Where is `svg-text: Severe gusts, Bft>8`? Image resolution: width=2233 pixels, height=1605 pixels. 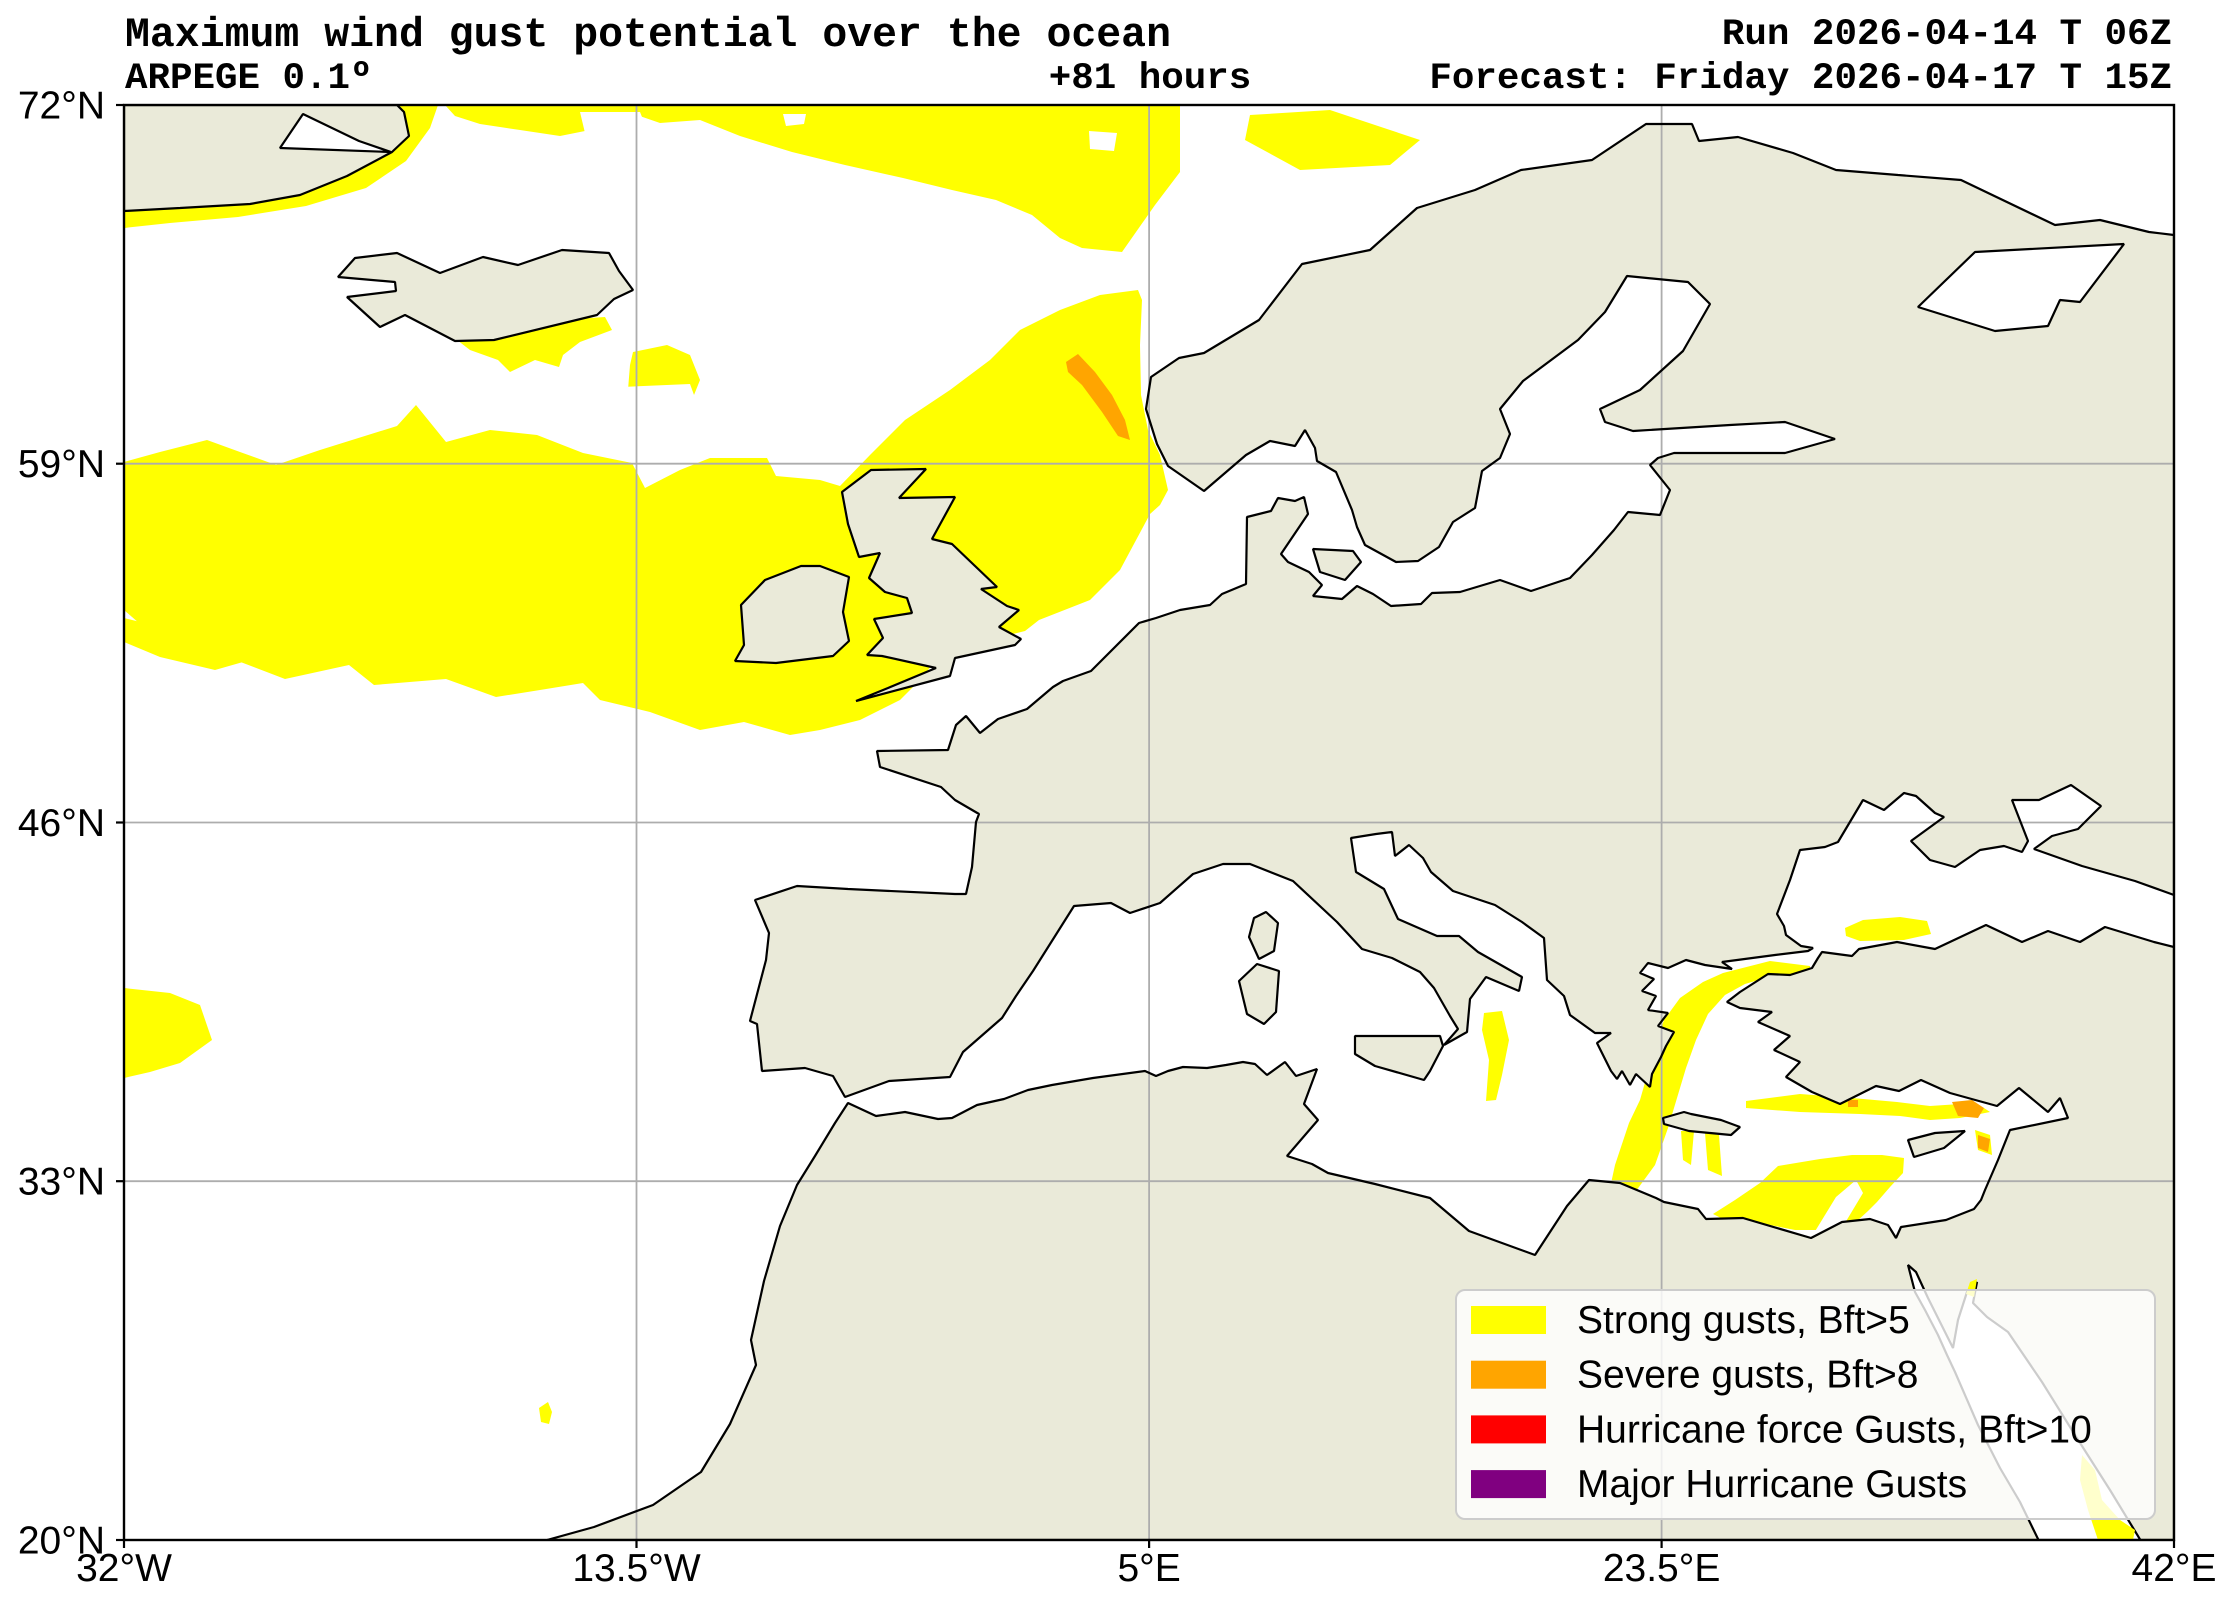 svg-text: Severe gusts, Bft>8 is located at coordinates (1747, 1375).